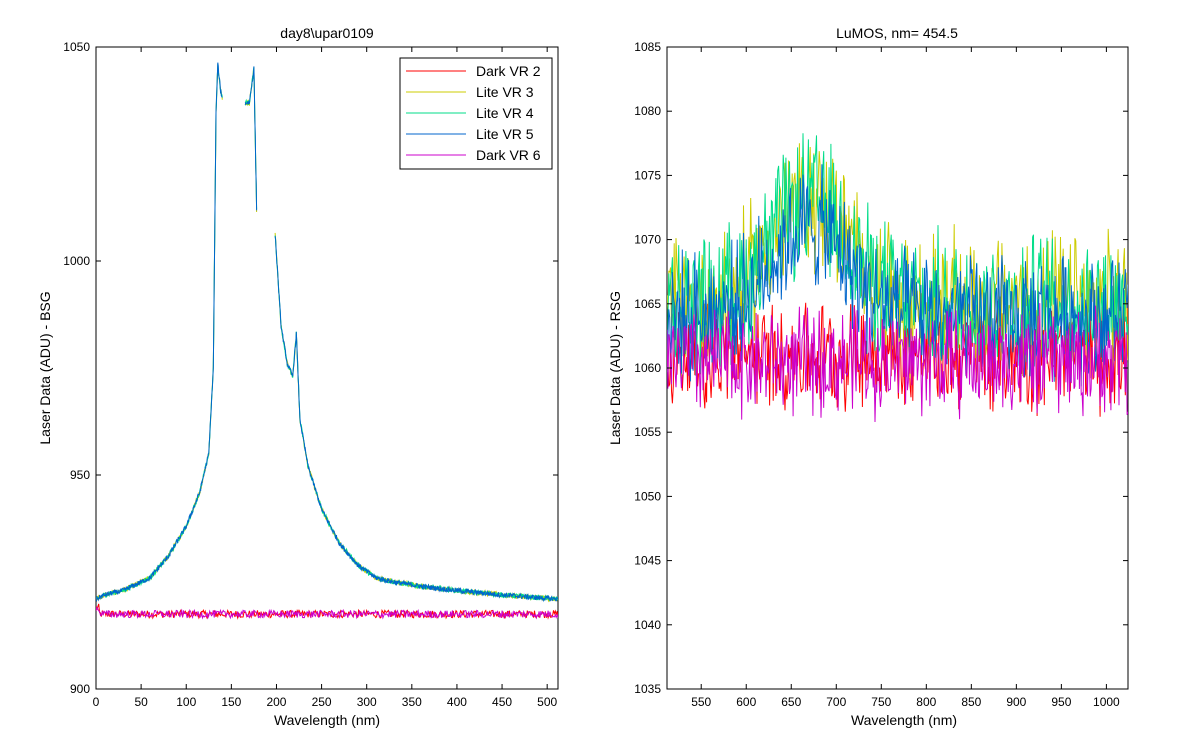  I want to click on x-tick-label: 550, so click(701, 702).